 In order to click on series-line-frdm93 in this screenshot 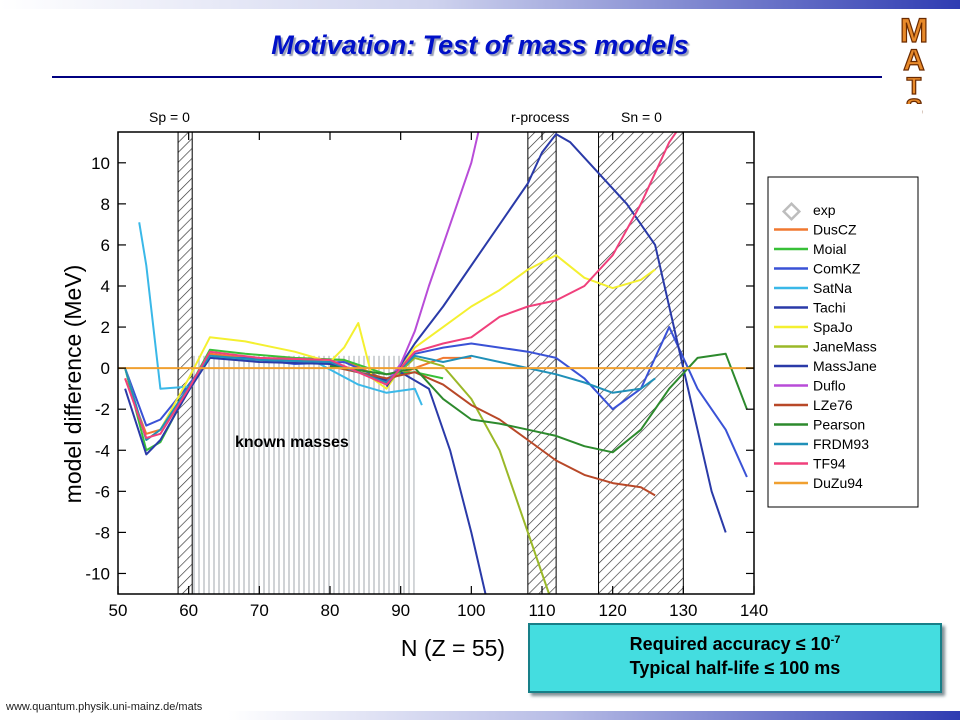, I will do `click(390, 397)`.